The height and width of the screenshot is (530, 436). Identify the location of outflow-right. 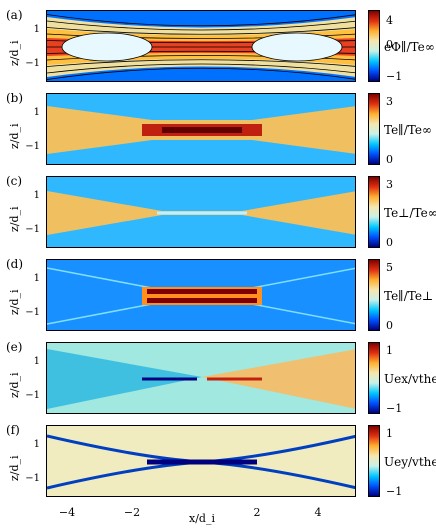
(278, 379).